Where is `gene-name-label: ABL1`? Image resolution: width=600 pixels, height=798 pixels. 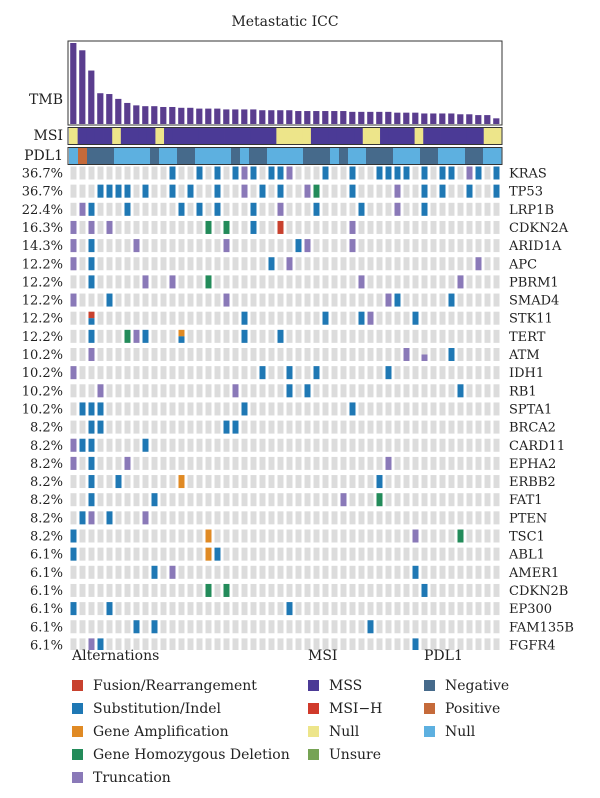 gene-name-label: ABL1 is located at coordinates (526, 555).